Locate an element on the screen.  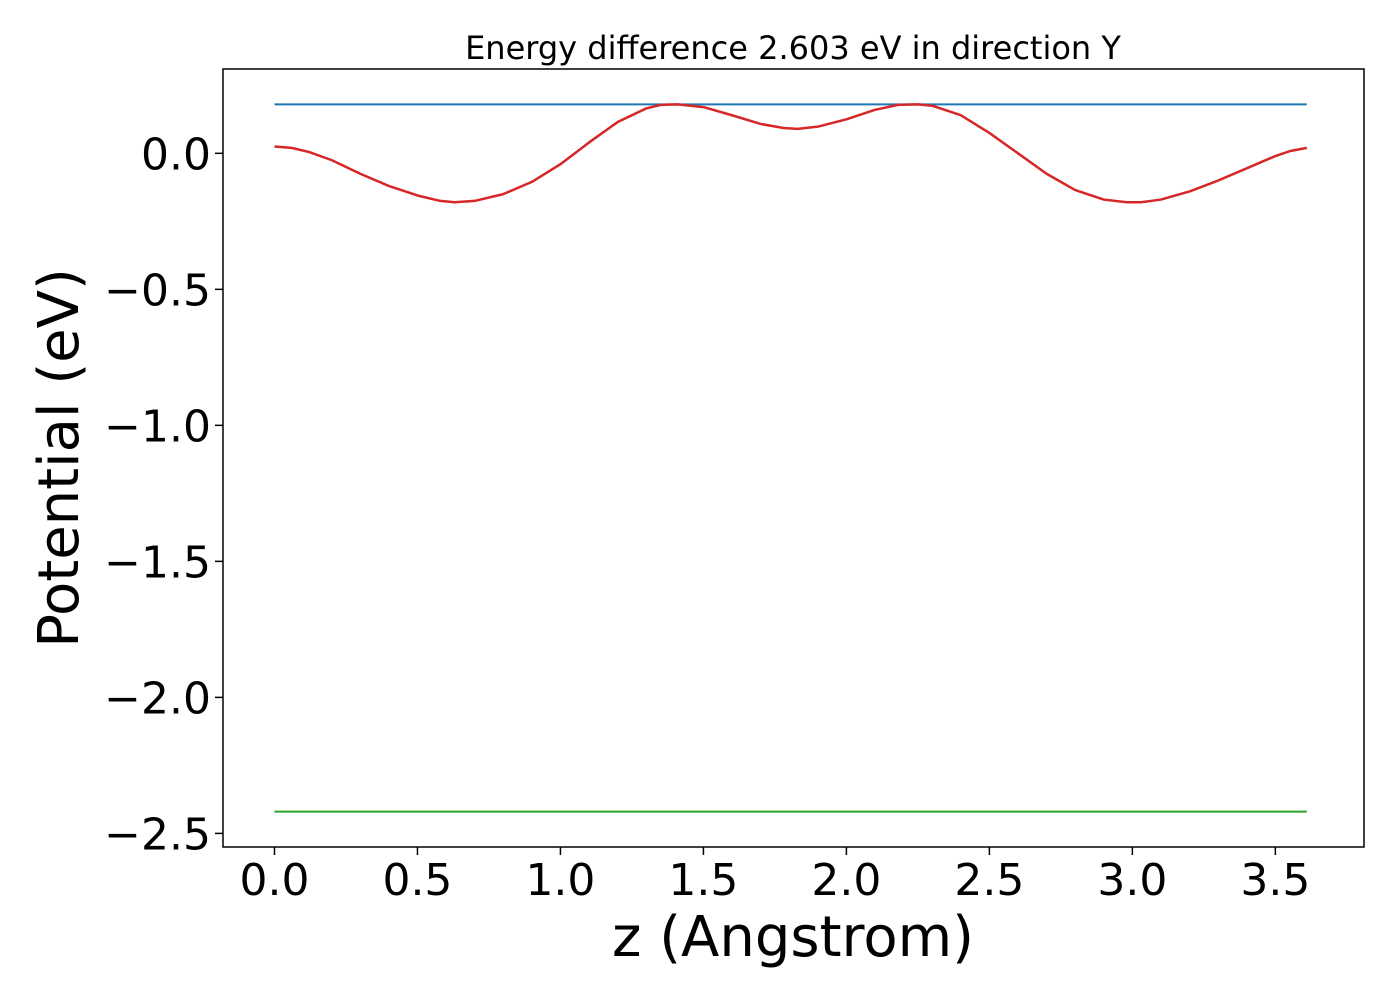
y-tick-label: −2.5 is located at coordinates (157, 834).